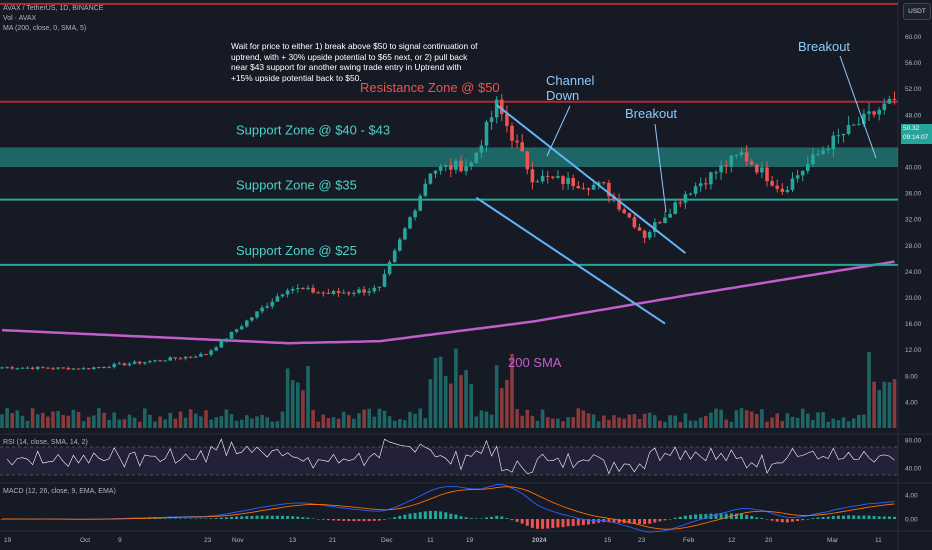  Describe the element at coordinates (913, 194) in the screenshot. I see `y-tick-label: 36.00` at that location.